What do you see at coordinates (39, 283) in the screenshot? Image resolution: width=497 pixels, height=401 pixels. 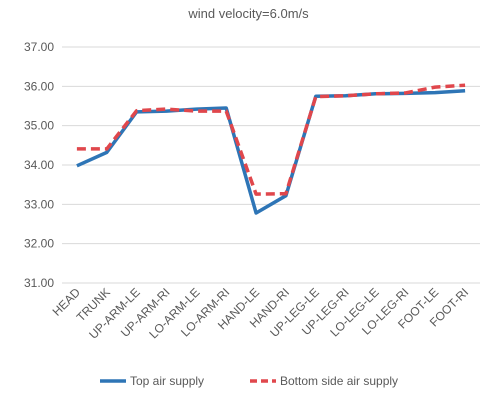 I see `y-tick-label: 31.00` at bounding box center [39, 283].